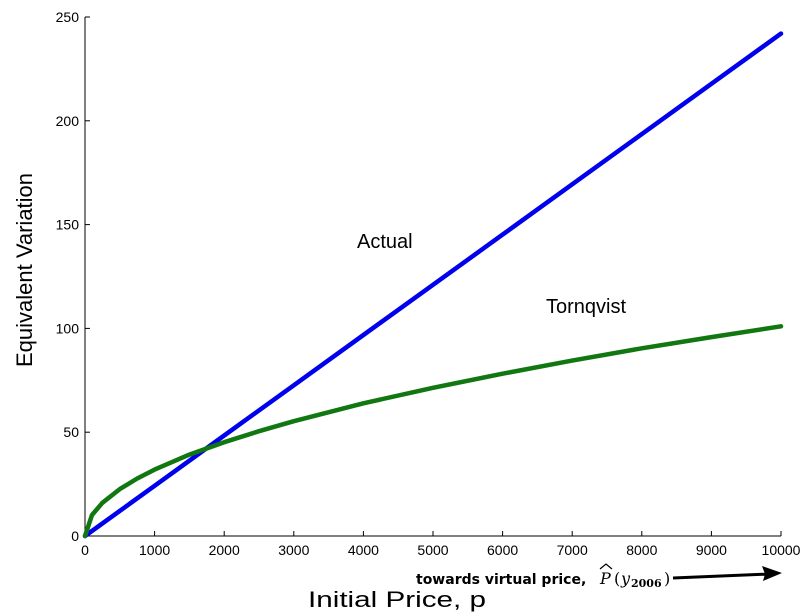 This screenshot has width=800, height=614. Describe the element at coordinates (646, 583) in the screenshot. I see `virtual-price-subscript: 2006` at that location.